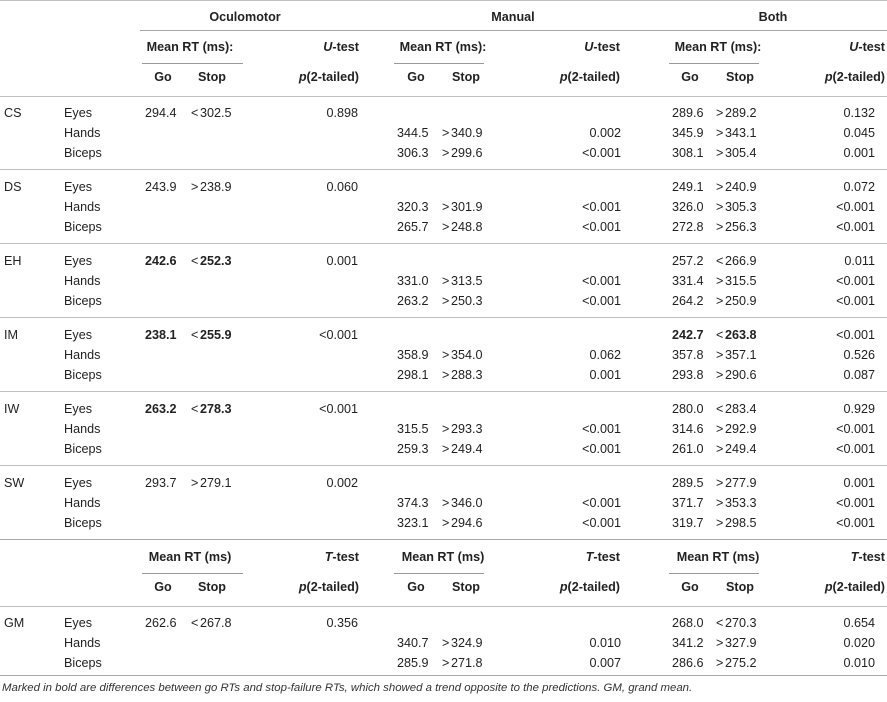 This screenshot has height=702, width=887. What do you see at coordinates (688, 261) in the screenshot?
I see `go-rt: 257.2` at bounding box center [688, 261].